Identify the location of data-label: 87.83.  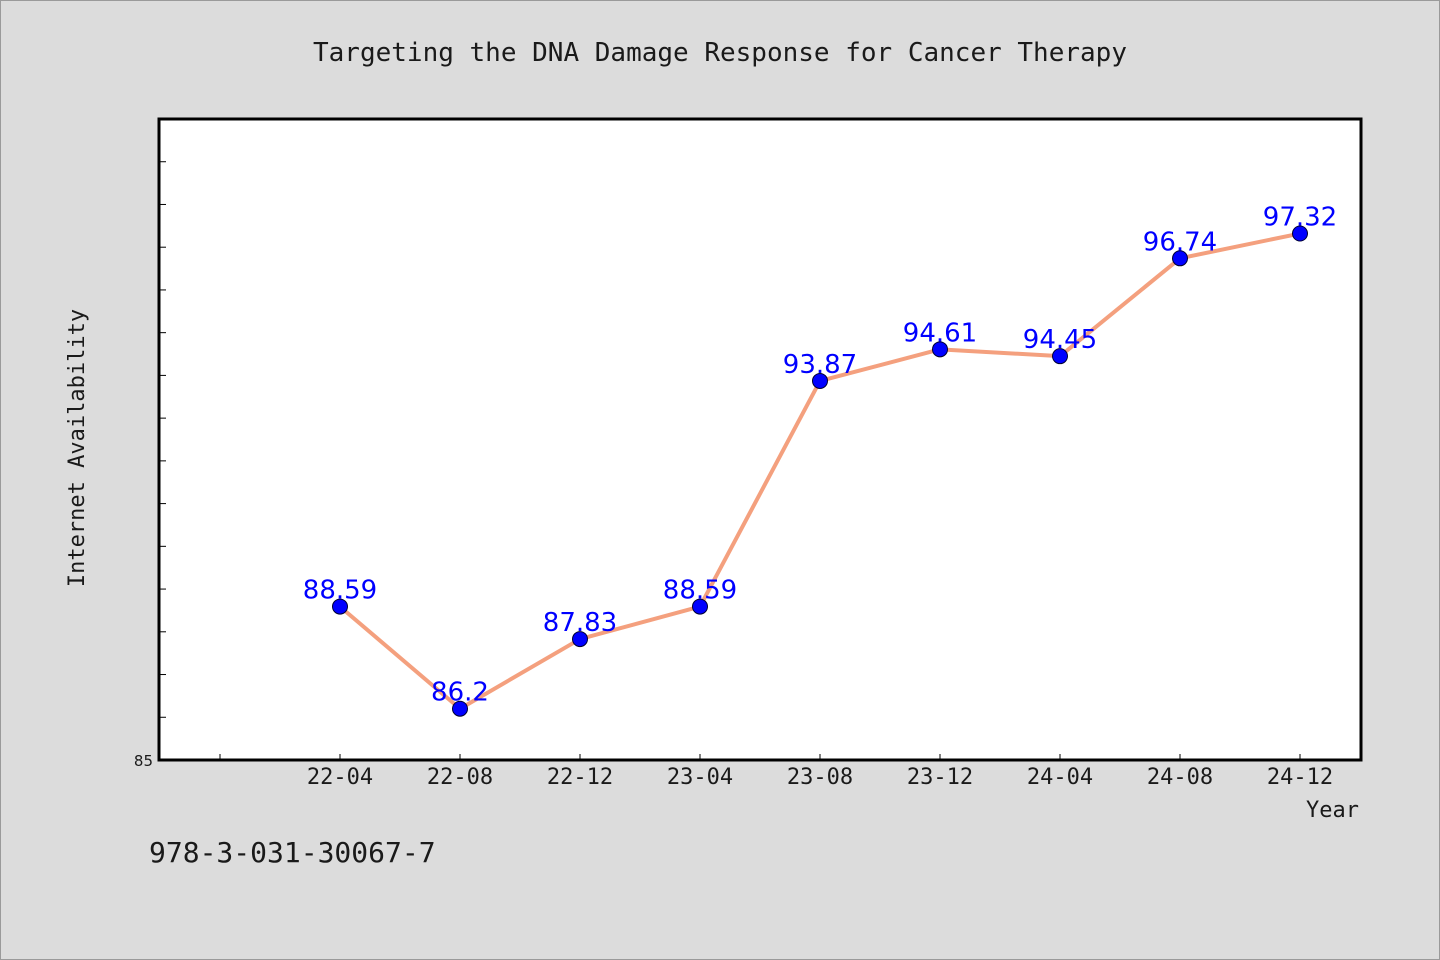
(580, 623).